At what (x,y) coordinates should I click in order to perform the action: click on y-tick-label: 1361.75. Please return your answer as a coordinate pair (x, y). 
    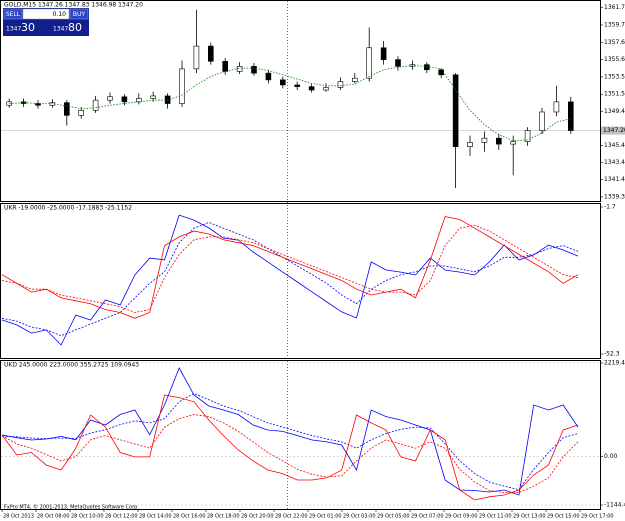
    Looking at the image, I should click on (614, 7).